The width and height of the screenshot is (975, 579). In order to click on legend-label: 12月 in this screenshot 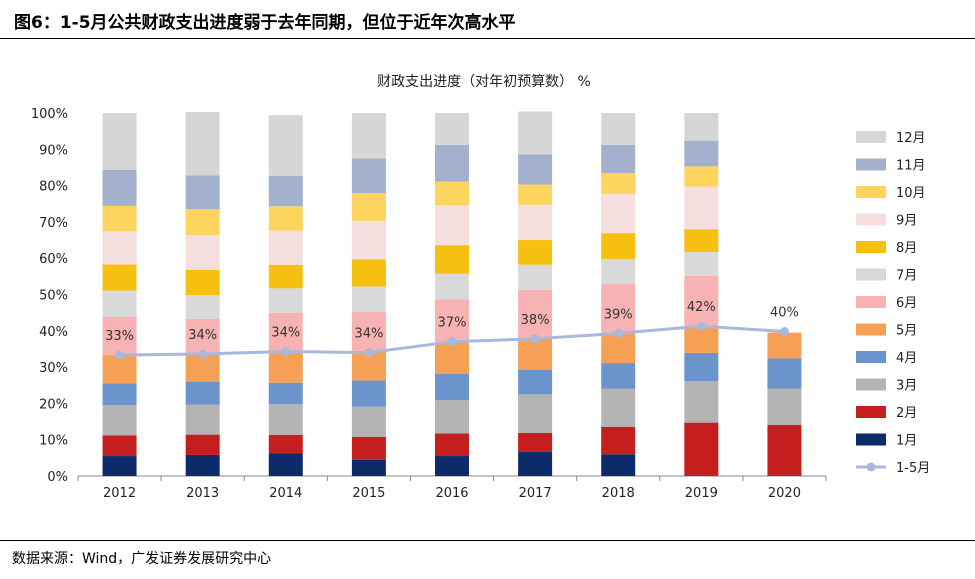, I will do `click(911, 138)`.